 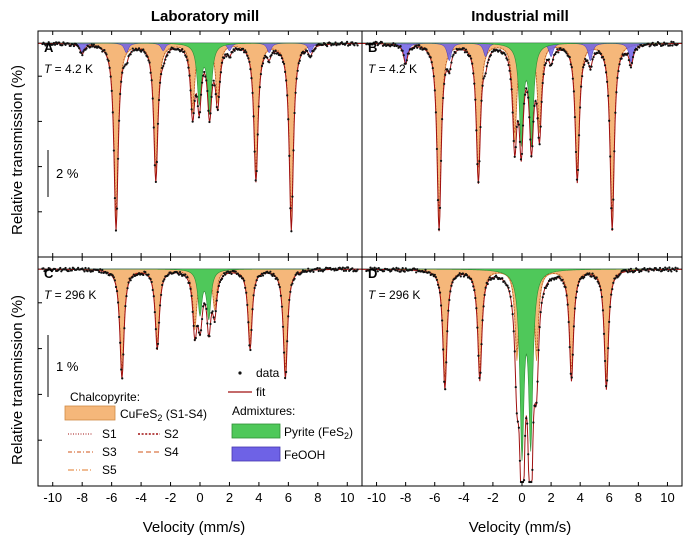 What do you see at coordinates (229, 497) in the screenshot?
I see `x-tick-label: 2` at bounding box center [229, 497].